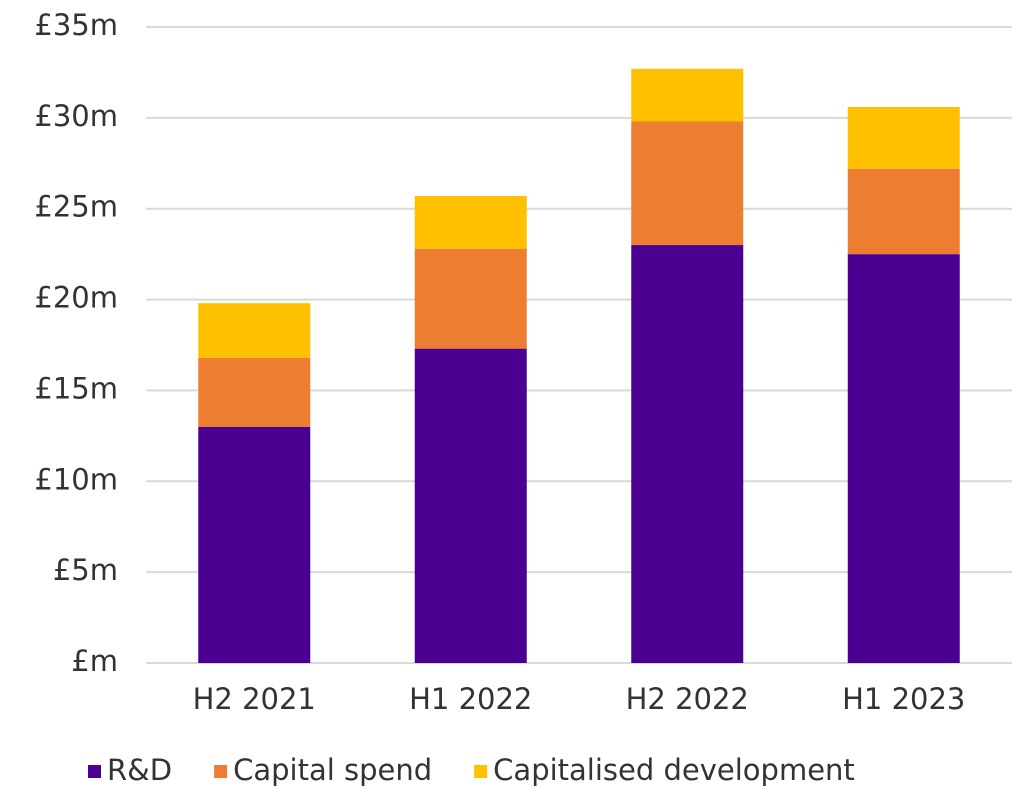  What do you see at coordinates (76, 479) in the screenshot?
I see `y-tick-label: £10m` at bounding box center [76, 479].